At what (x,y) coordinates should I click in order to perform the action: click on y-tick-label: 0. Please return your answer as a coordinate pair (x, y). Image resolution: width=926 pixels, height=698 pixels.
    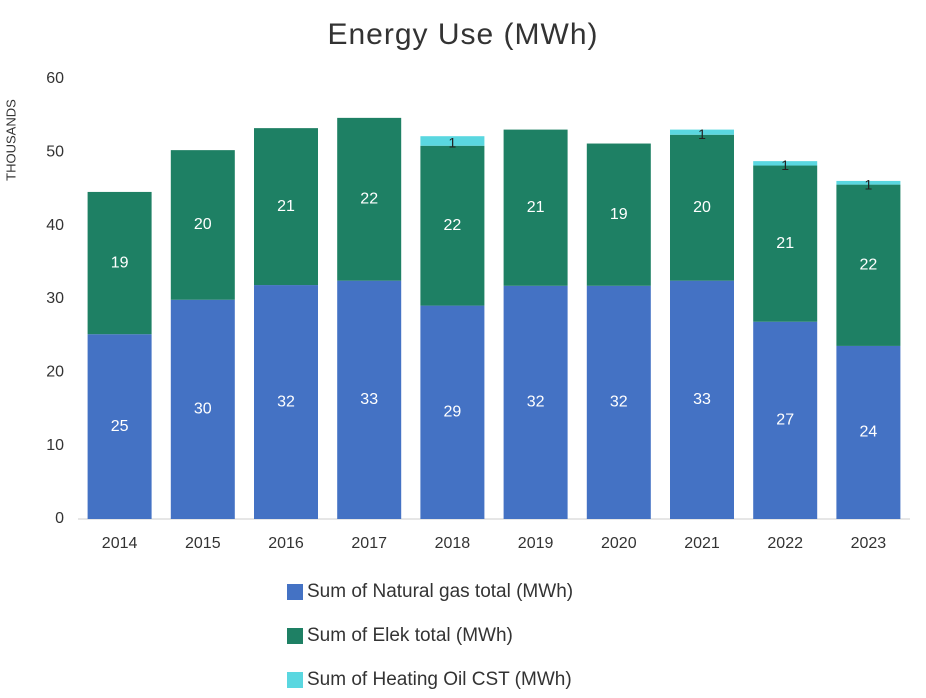
    Looking at the image, I should click on (59, 518).